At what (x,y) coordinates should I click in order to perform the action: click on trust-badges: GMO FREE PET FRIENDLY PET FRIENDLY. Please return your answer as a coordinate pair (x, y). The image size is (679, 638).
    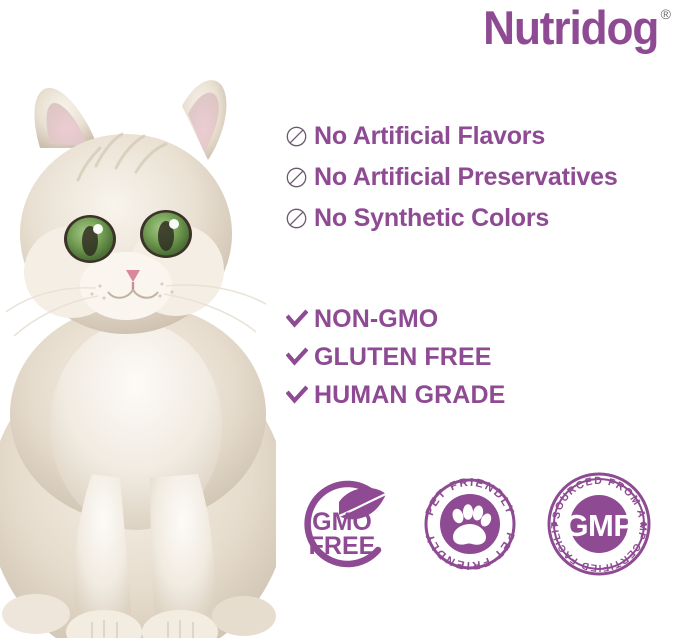
    Looking at the image, I should click on (482, 523).